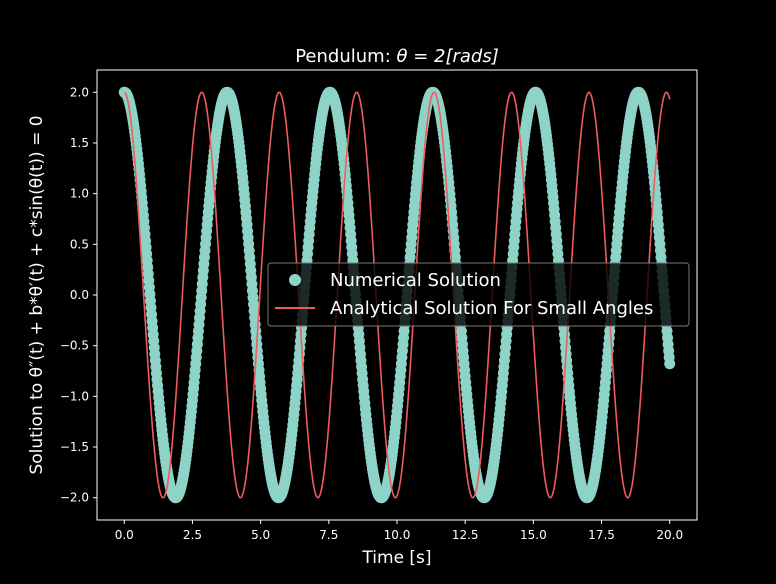 This screenshot has height=584, width=776. I want to click on y-tick-label: −1.0, so click(74, 396).